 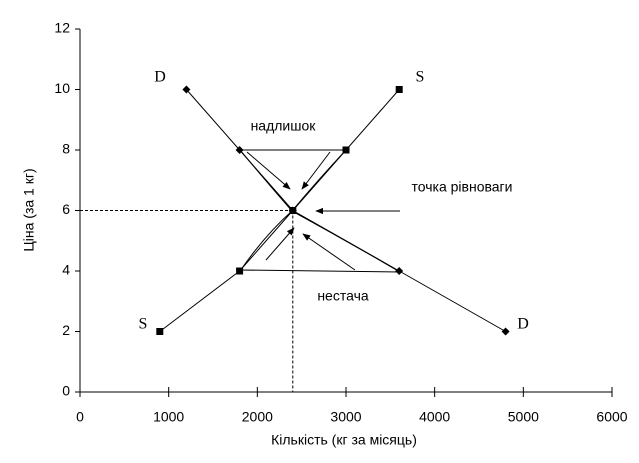 I want to click on y-tick-label: 8, so click(x=66, y=149).